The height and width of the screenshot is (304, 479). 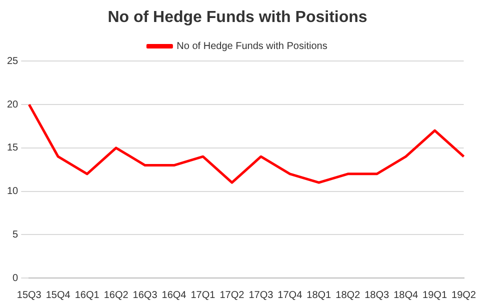 I want to click on legend-label: No of Hedge Funds with Positions, so click(x=252, y=46).